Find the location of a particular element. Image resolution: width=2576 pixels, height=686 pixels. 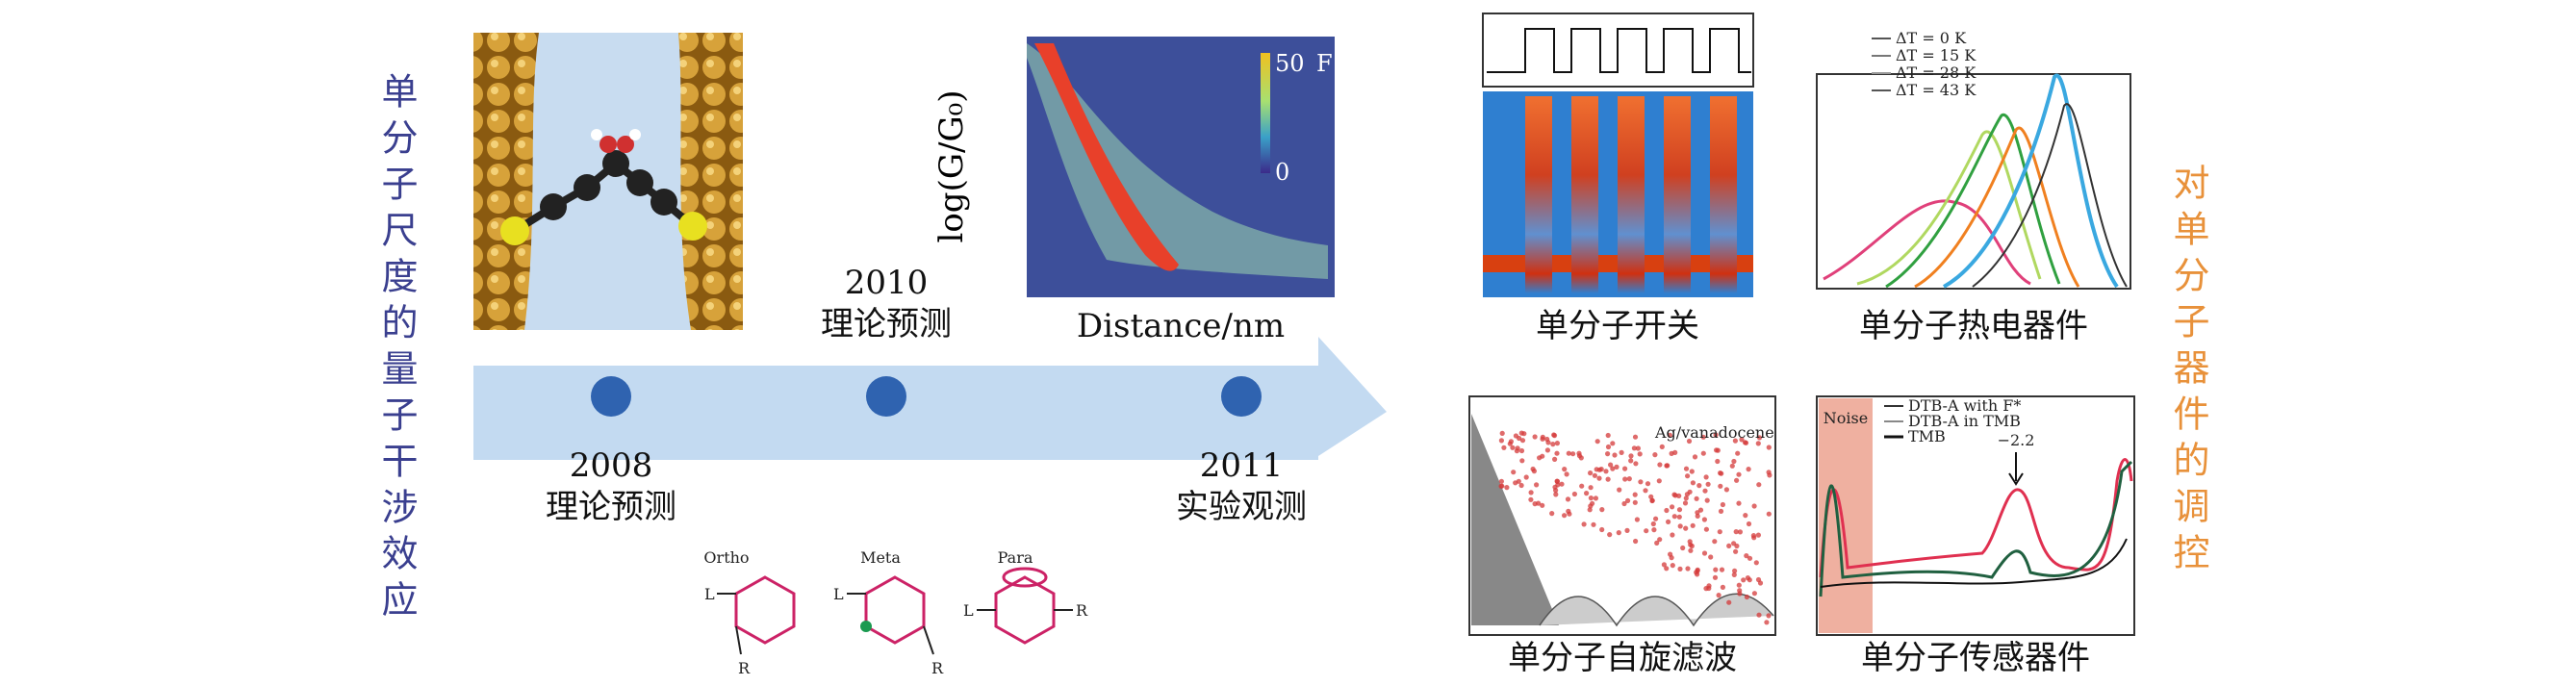

timeline-label: 理论预测 is located at coordinates (886, 324).